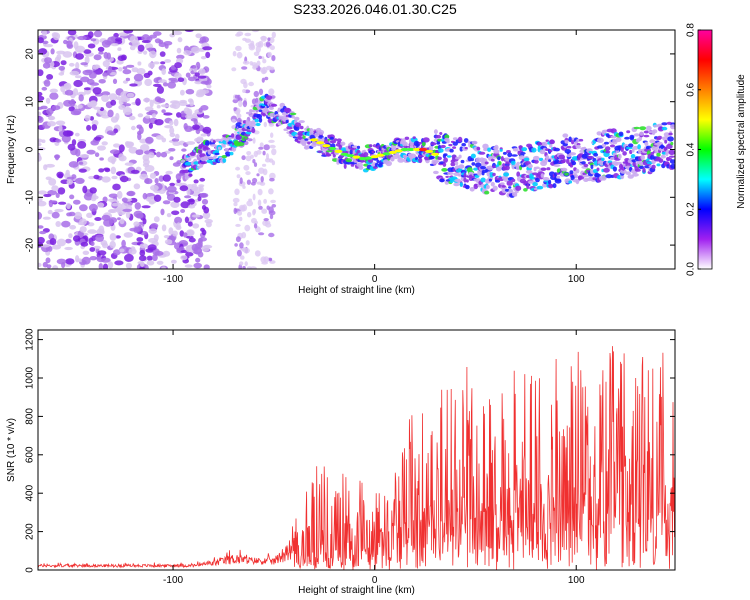 This screenshot has width=750, height=600. Describe the element at coordinates (423, 149) in the screenshot. I see `ridge-peak` at that location.